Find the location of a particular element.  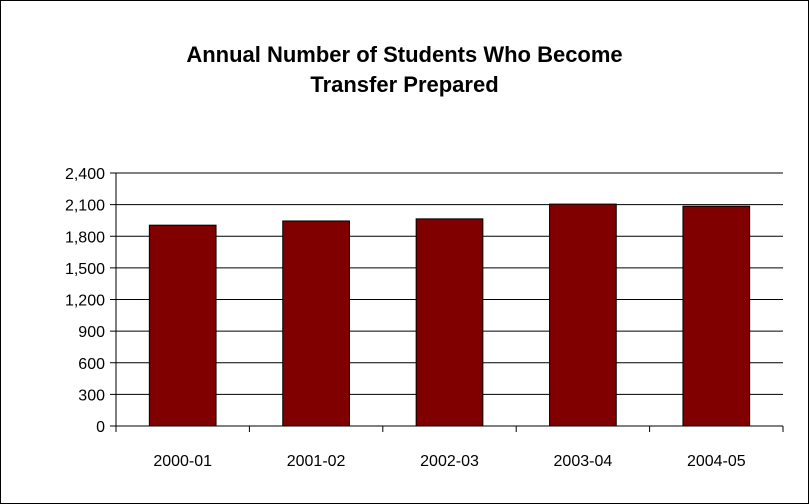

y-tick-label: 1,200 is located at coordinates (85, 301).